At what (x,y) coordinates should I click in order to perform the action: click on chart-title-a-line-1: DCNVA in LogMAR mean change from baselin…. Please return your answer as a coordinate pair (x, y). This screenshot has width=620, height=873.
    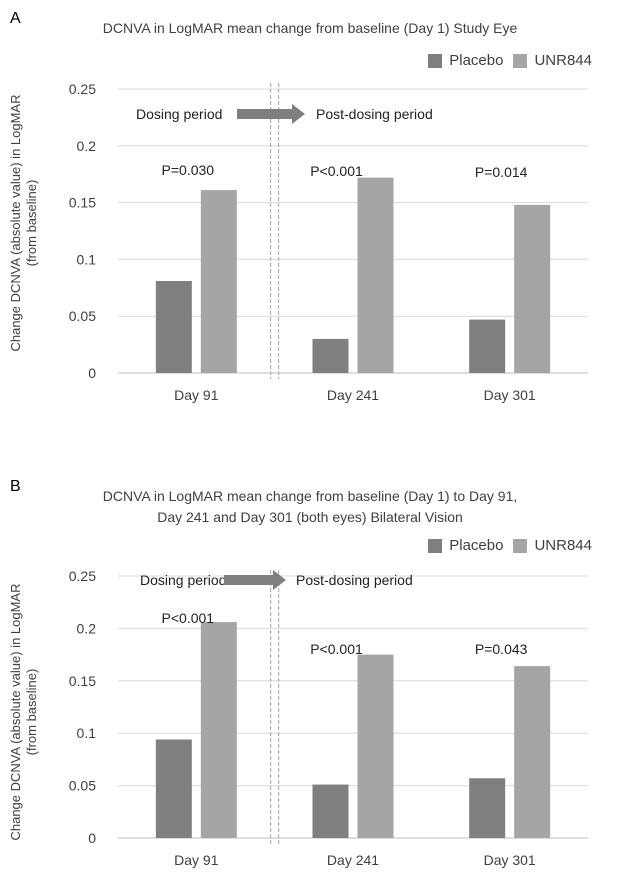
    Looking at the image, I should click on (310, 28).